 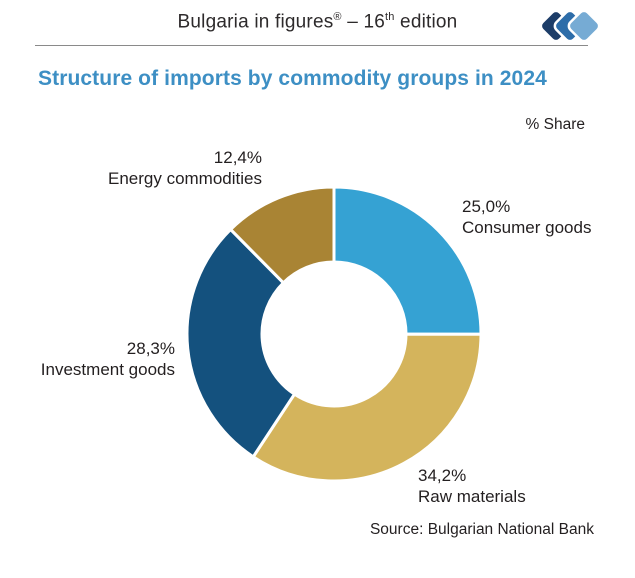 What do you see at coordinates (184, 178) in the screenshot?
I see `callout-category: Energy commodities` at bounding box center [184, 178].